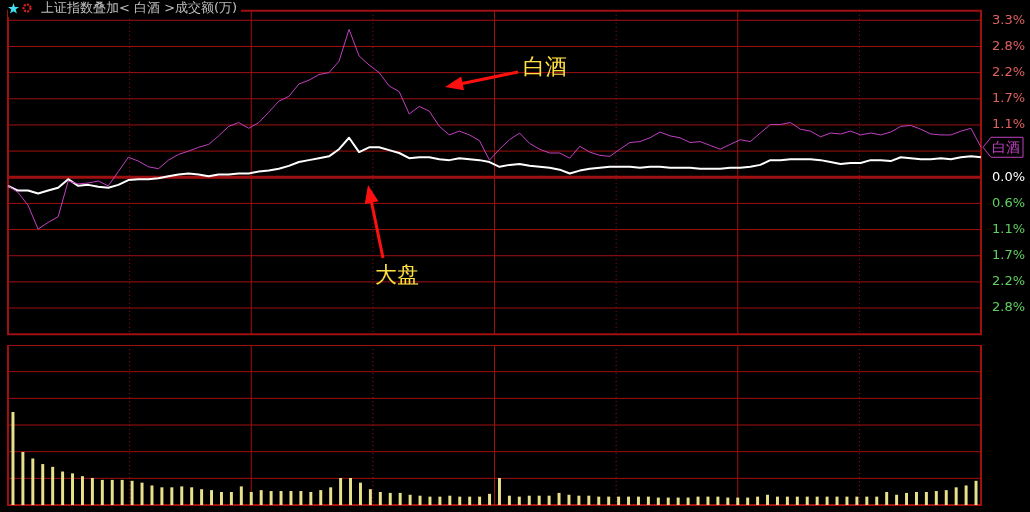  Describe the element at coordinates (1009, 19) in the screenshot. I see `y-tick-label: 3.3%` at that location.